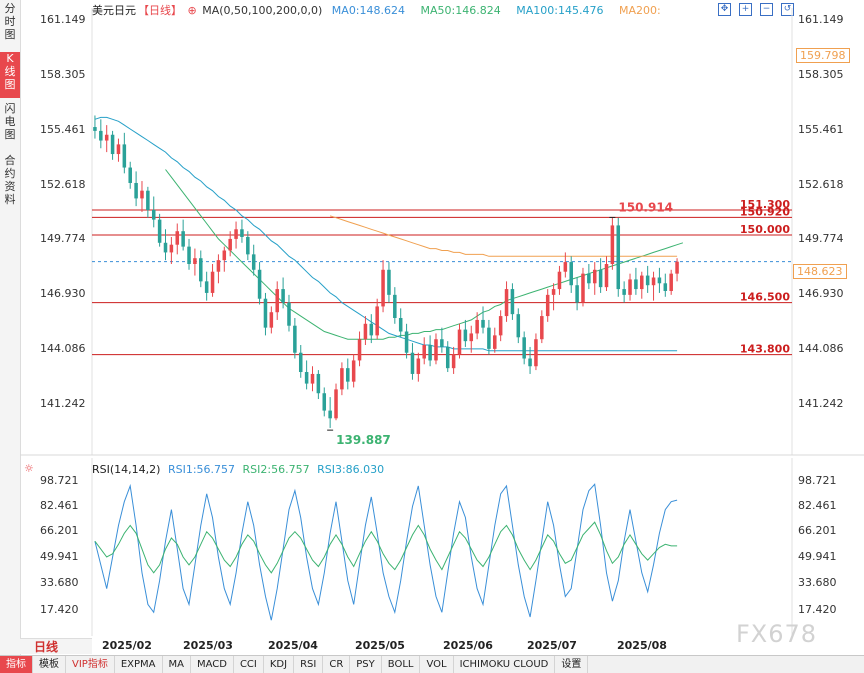  I want to click on toolbar-boll: BOLL, so click(401, 664).